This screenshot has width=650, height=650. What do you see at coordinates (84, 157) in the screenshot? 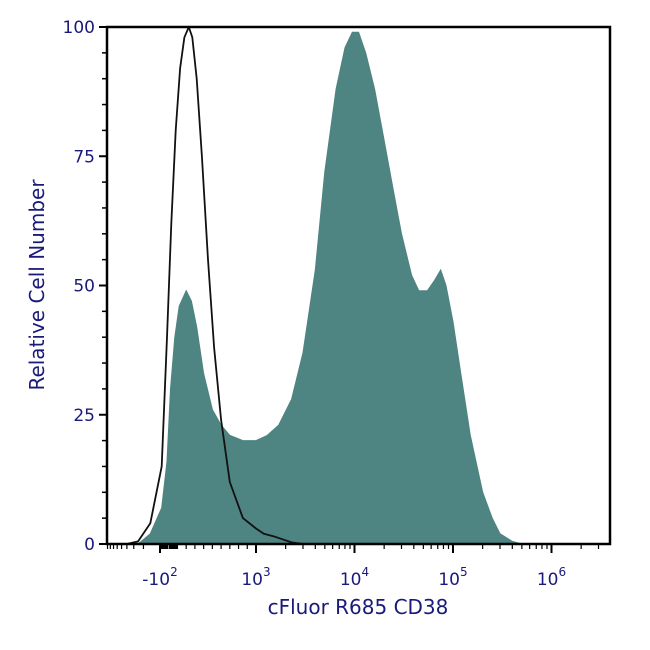
I see `y-tick-label: 75` at bounding box center [84, 157].